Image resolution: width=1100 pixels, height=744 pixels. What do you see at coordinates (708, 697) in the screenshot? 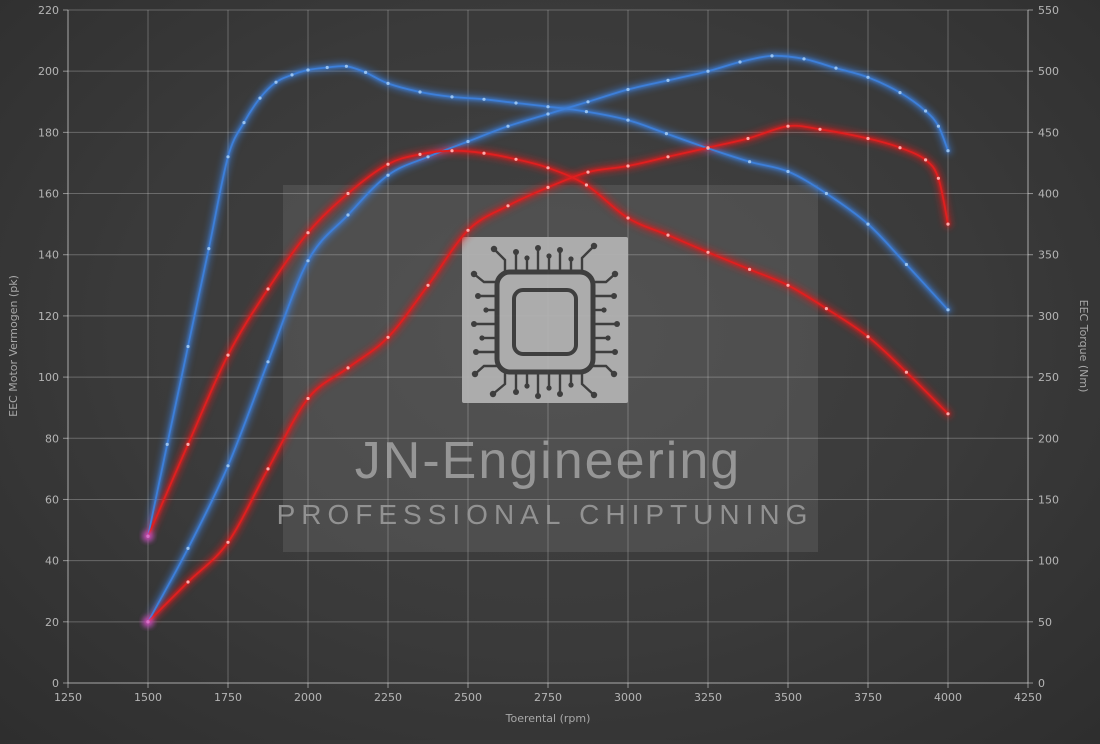
I see `x-tick-label: 3250` at bounding box center [708, 697].